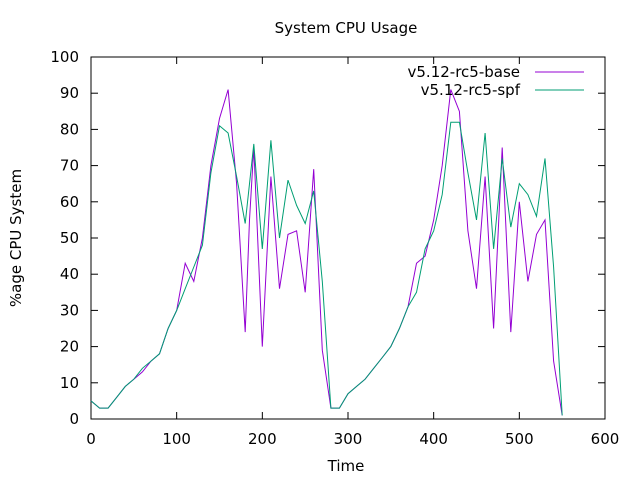 This screenshot has height=484, width=640. Describe the element at coordinates (348, 439) in the screenshot. I see `x-tick-label: 300` at that location.